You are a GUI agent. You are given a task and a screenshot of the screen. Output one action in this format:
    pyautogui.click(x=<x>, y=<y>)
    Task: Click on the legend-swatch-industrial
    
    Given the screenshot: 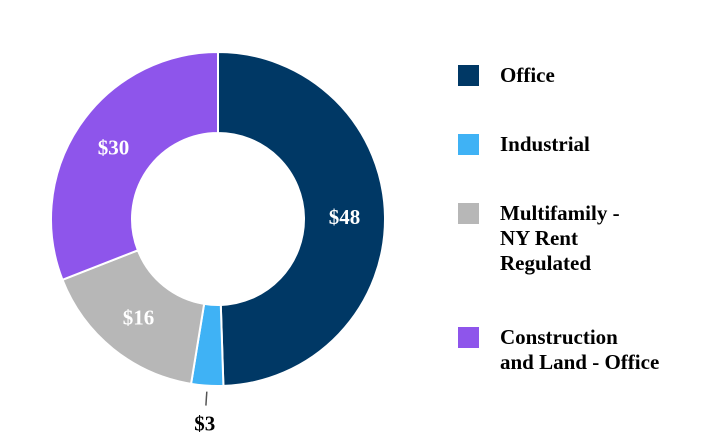 What is the action you would take?
    pyautogui.click(x=468, y=144)
    